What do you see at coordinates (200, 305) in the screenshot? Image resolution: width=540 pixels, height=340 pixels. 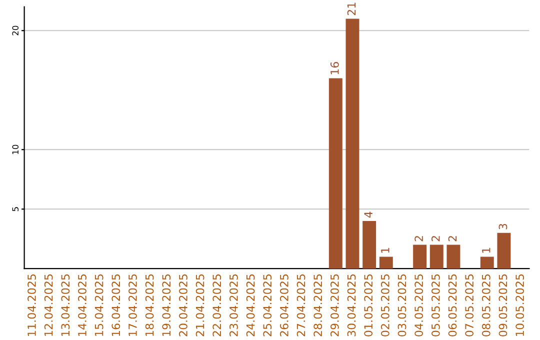 I see `x-tick-label: 21.04.2025` at bounding box center [200, 305].